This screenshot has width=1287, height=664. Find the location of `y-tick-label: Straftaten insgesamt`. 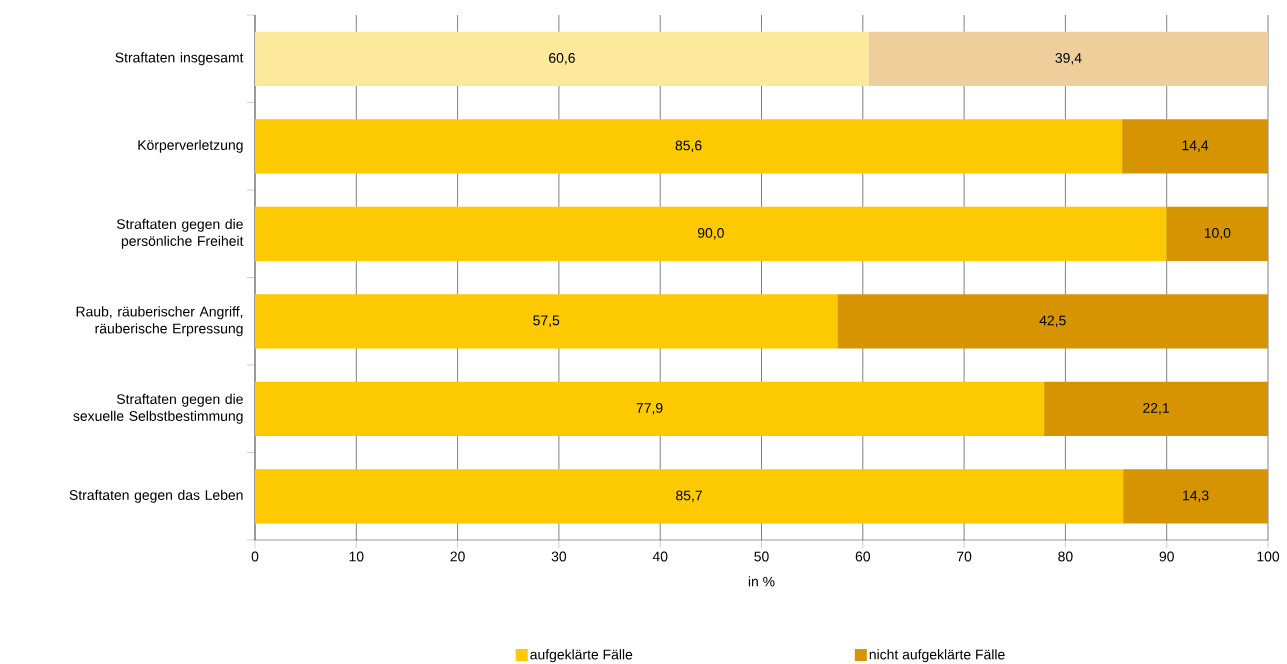

y-tick-label: Straftaten insgesamt is located at coordinates (179, 59).